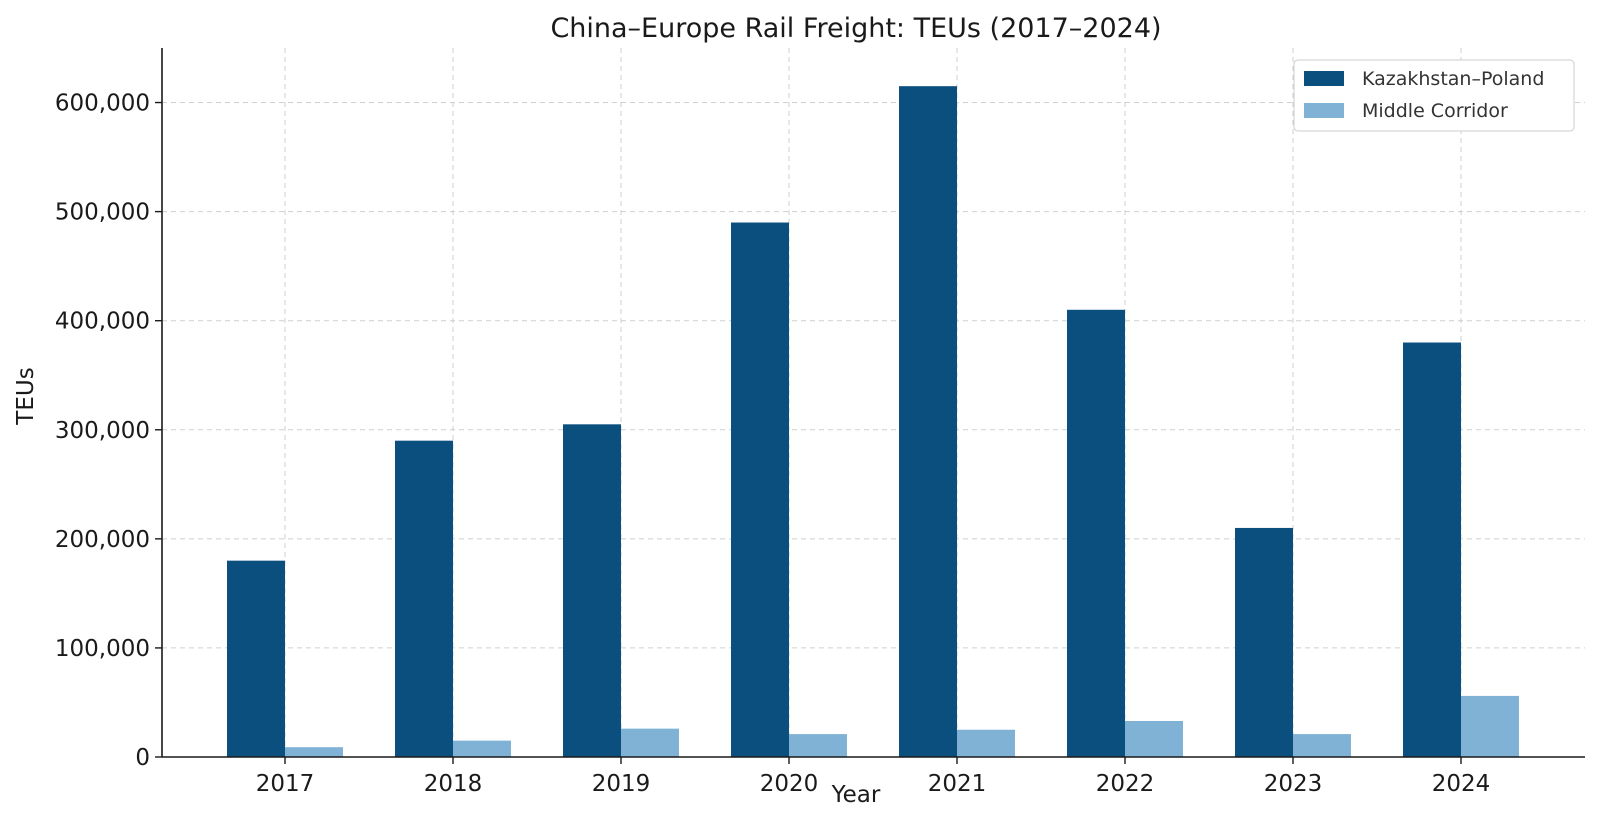 Image resolution: width=1600 pixels, height=839 pixels. What do you see at coordinates (256, 658) in the screenshot?
I see `bar-kazakhstan-poland-2017` at bounding box center [256, 658].